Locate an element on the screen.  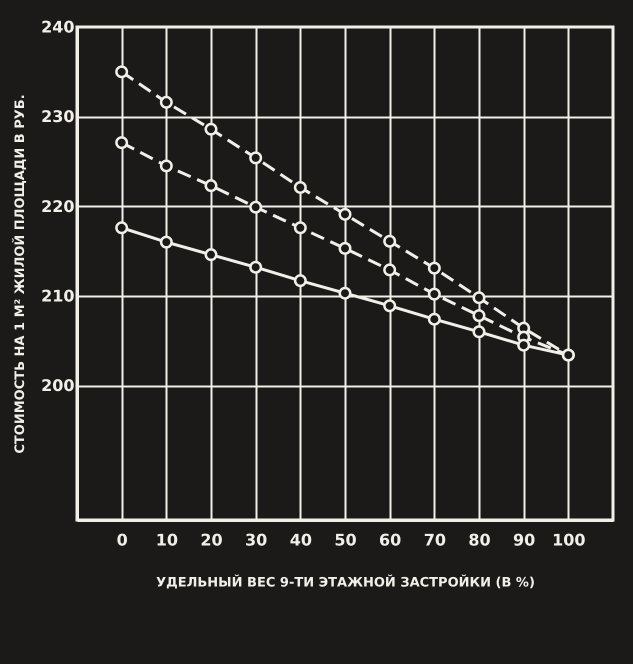
y-tick-label: 230 is located at coordinates (57, 116).